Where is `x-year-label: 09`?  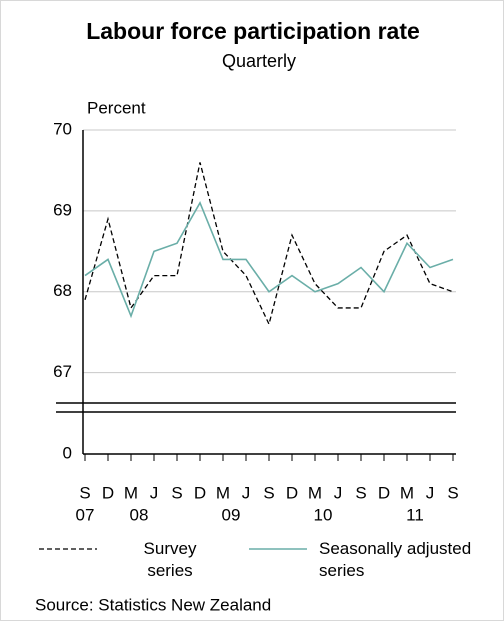 x-year-label: 09 is located at coordinates (231, 514).